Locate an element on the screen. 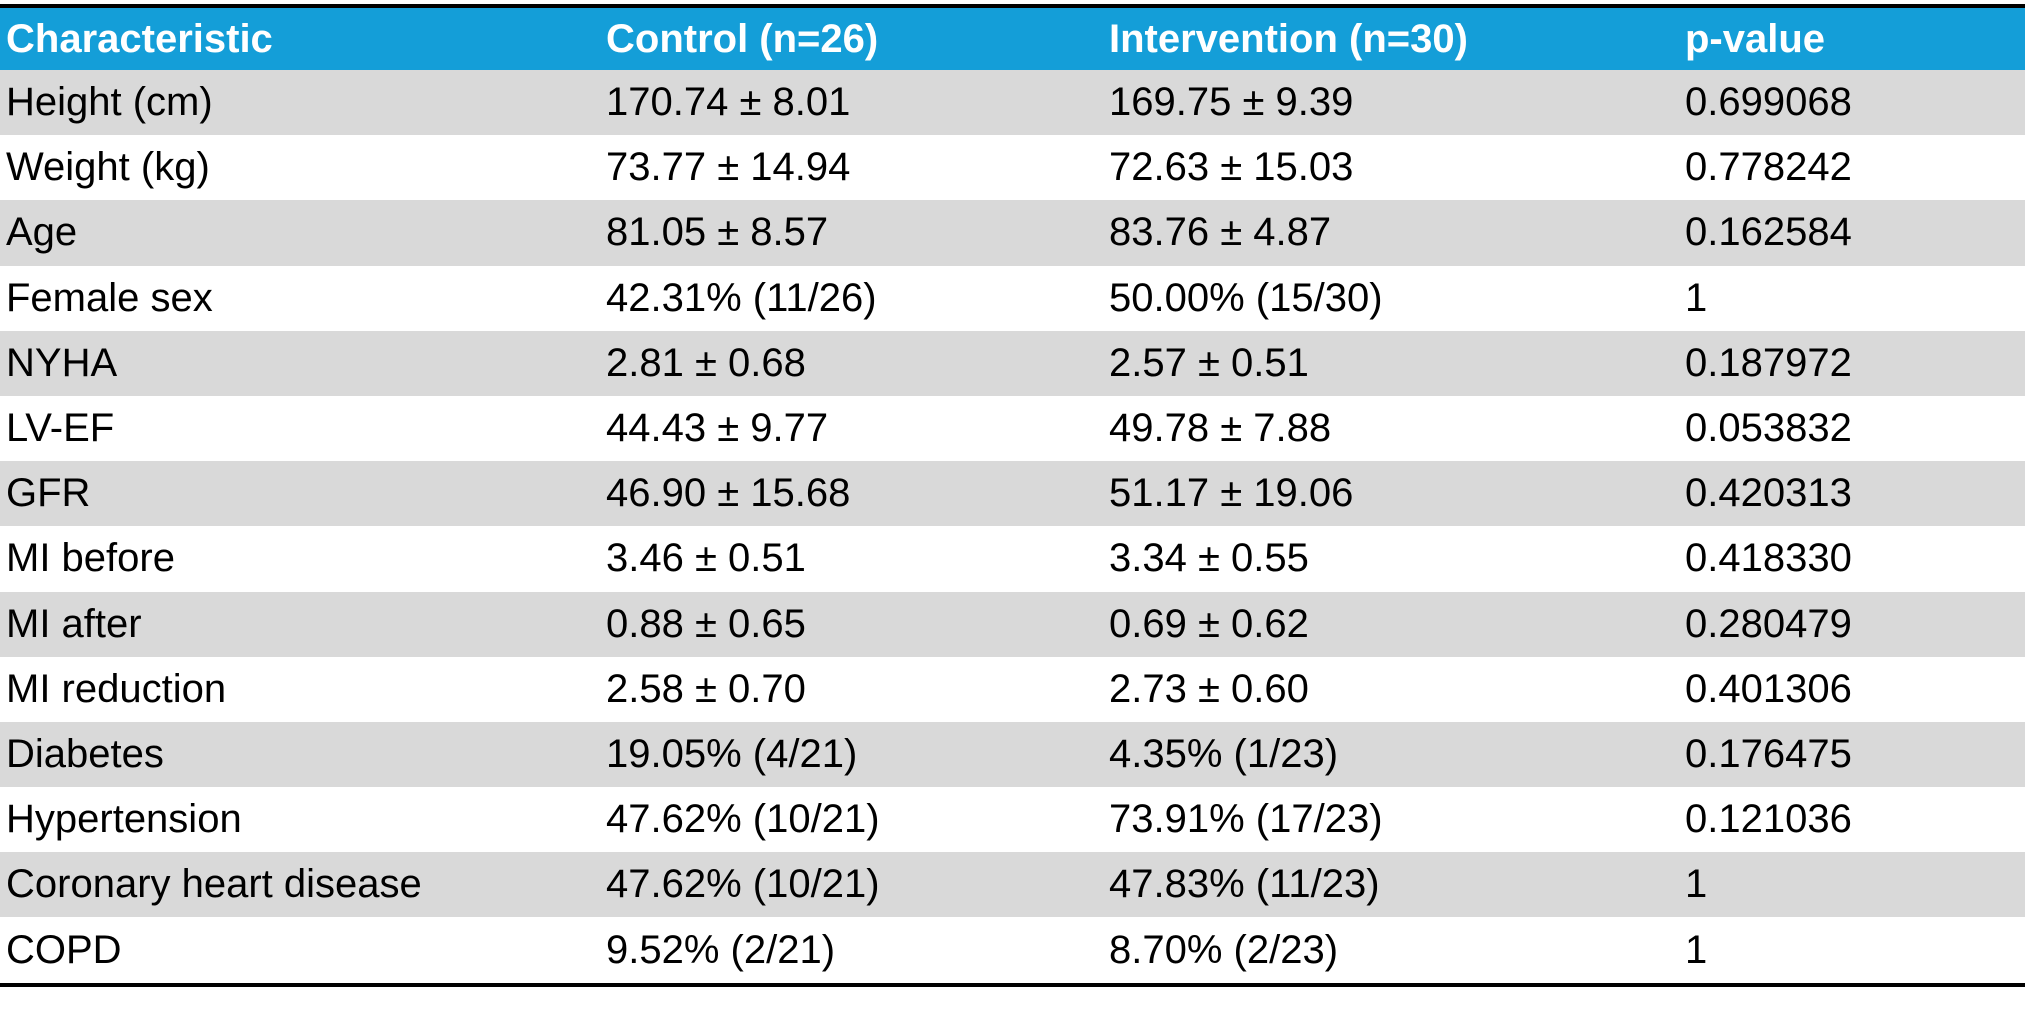 The image size is (2025, 1012). cell-control: 3.46 ± 0.51 is located at coordinates (706, 558).